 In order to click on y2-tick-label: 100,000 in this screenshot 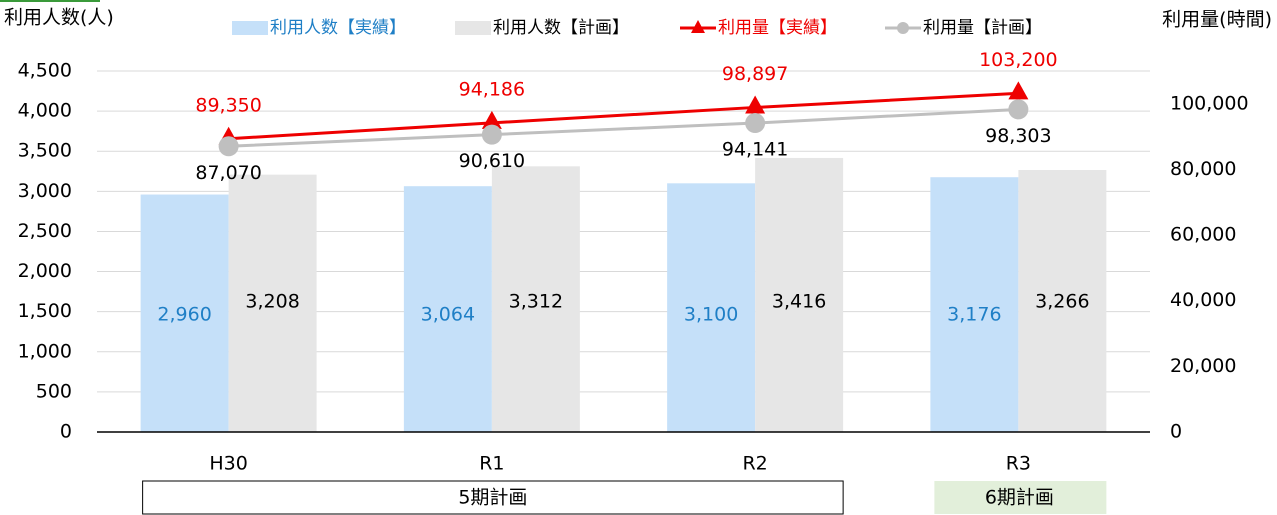, I will do `click(1209, 103)`.